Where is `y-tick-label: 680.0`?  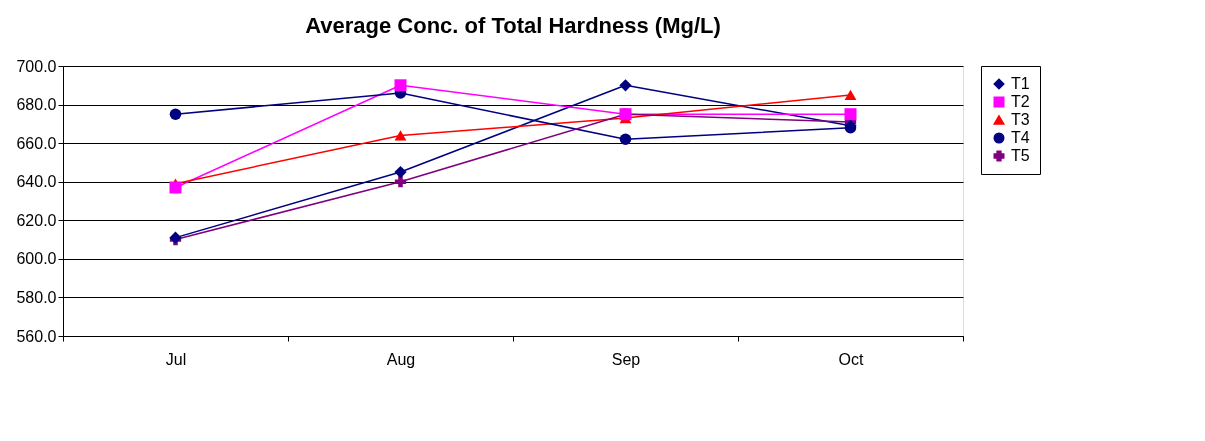
y-tick-label: 680.0 is located at coordinates (36, 105).